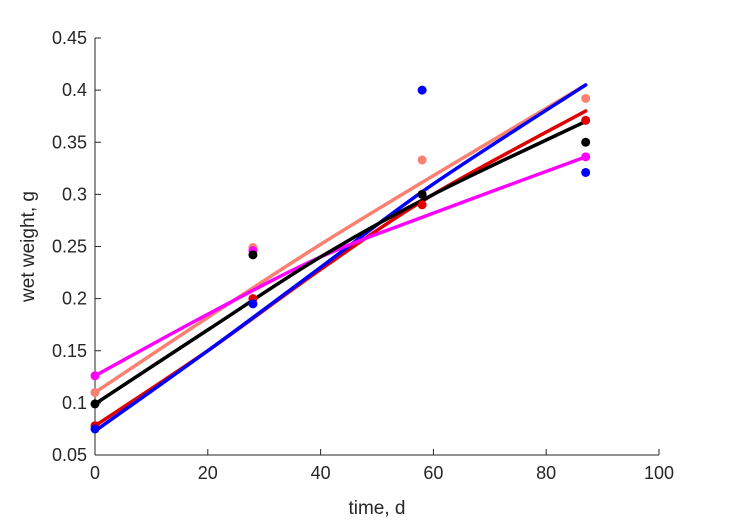 The height and width of the screenshot is (521, 729). I want to click on y-ticks: 0.05 0.1 0.15 0.2 0.25 0.3 0.35 0.4 0.45, so click(76, 246).